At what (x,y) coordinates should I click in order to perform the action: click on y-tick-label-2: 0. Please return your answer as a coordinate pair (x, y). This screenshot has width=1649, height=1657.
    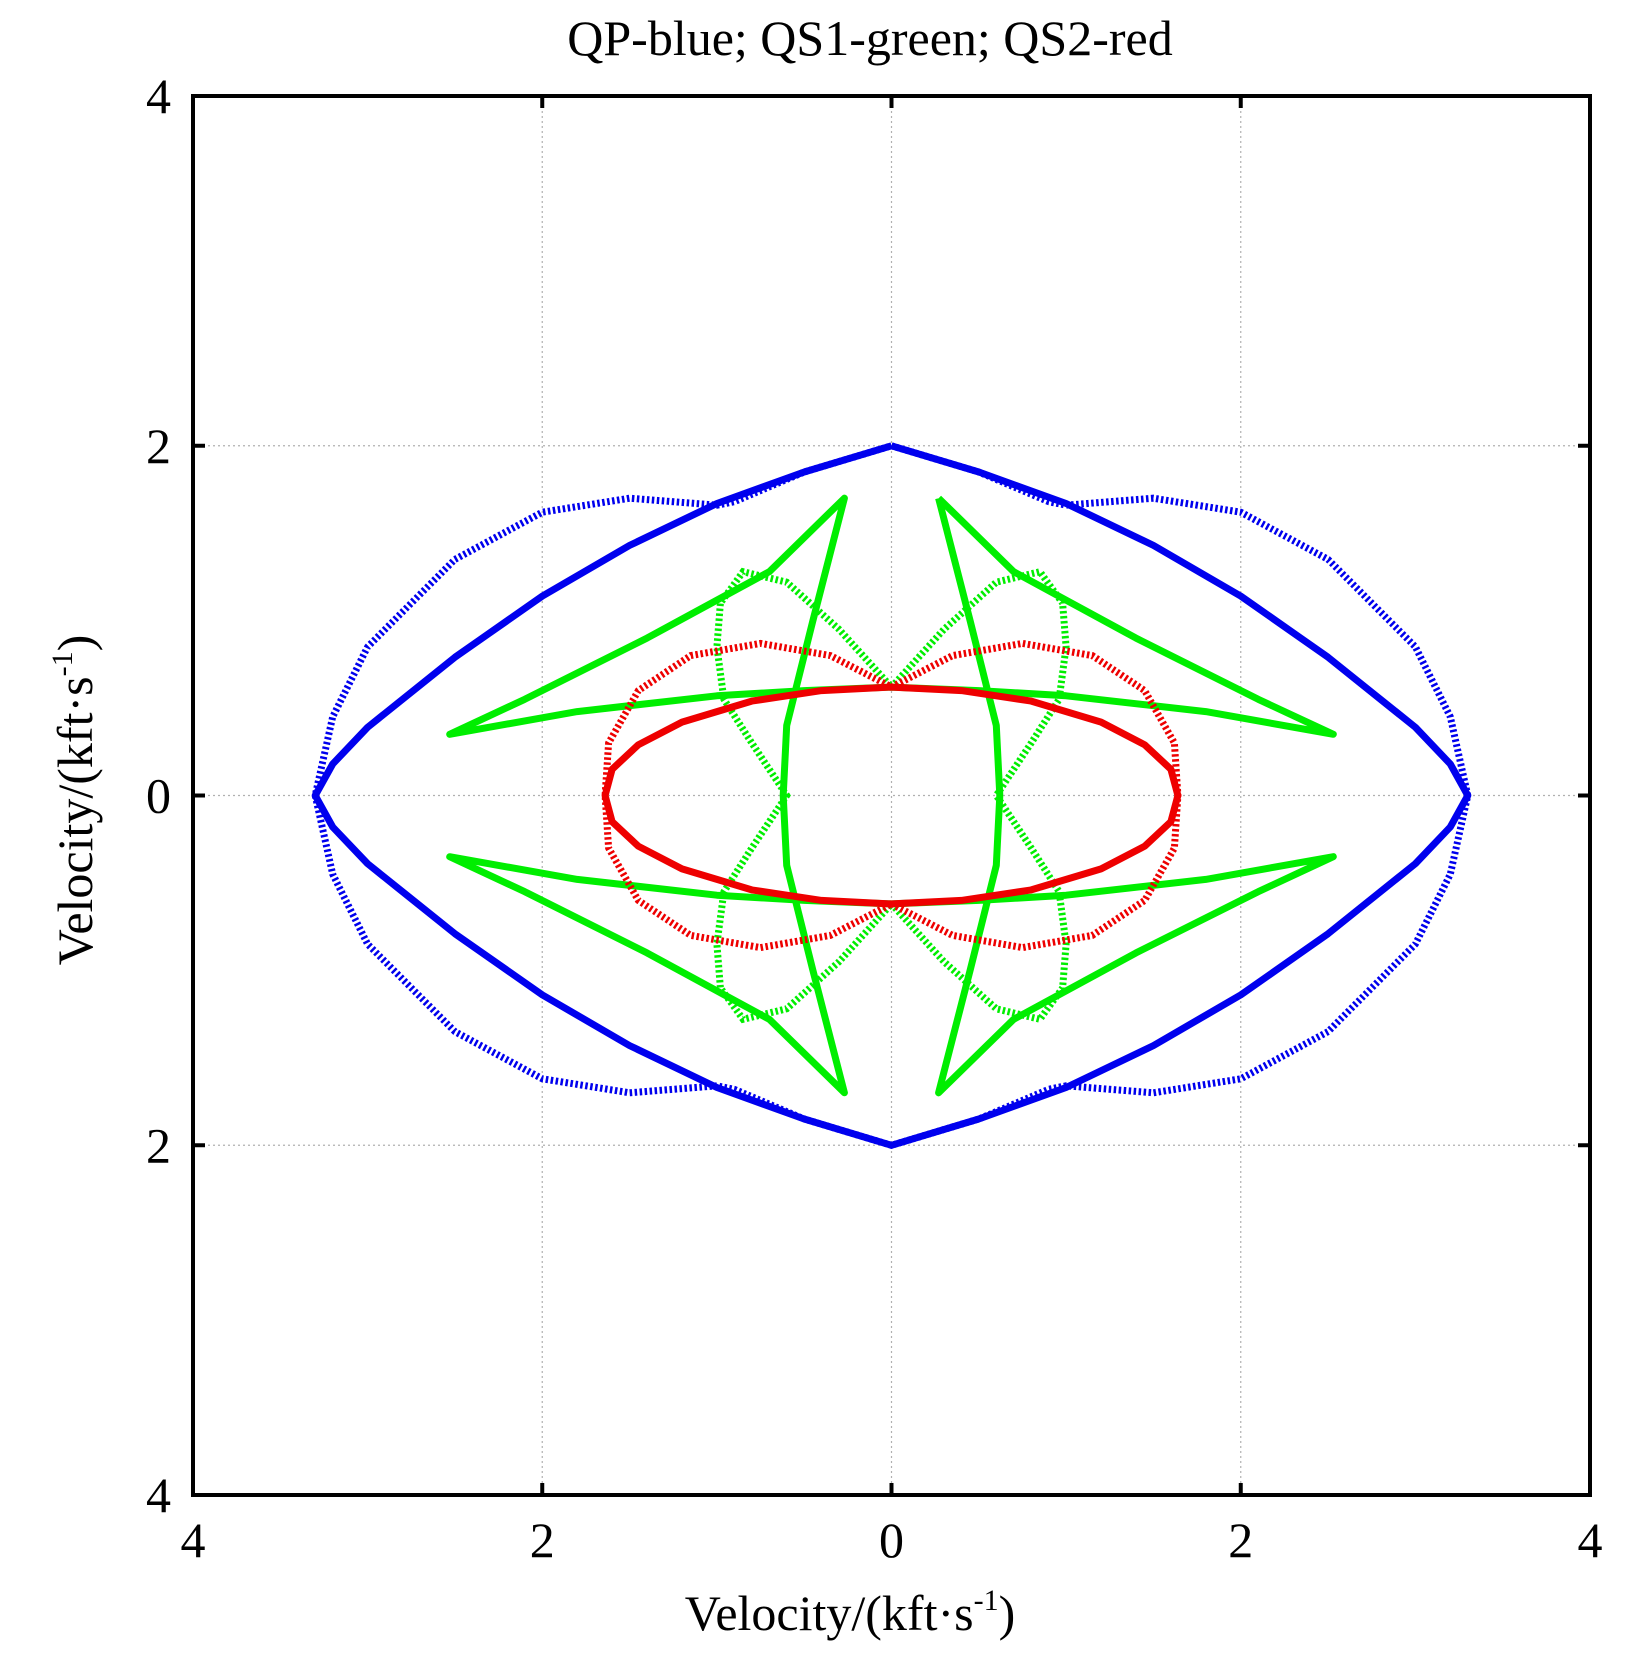
    Looking at the image, I should click on (158, 796).